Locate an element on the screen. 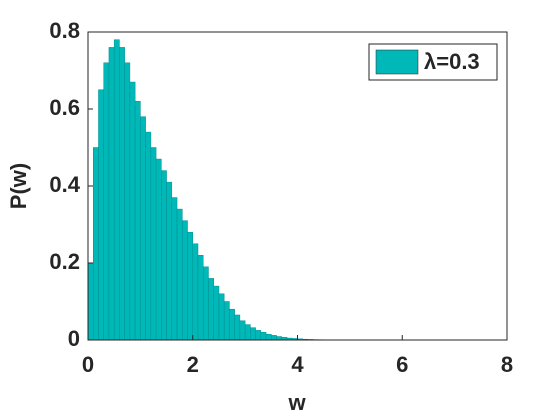 The height and width of the screenshot is (420, 560). y-tick-label: 0.2 is located at coordinates (64, 261).